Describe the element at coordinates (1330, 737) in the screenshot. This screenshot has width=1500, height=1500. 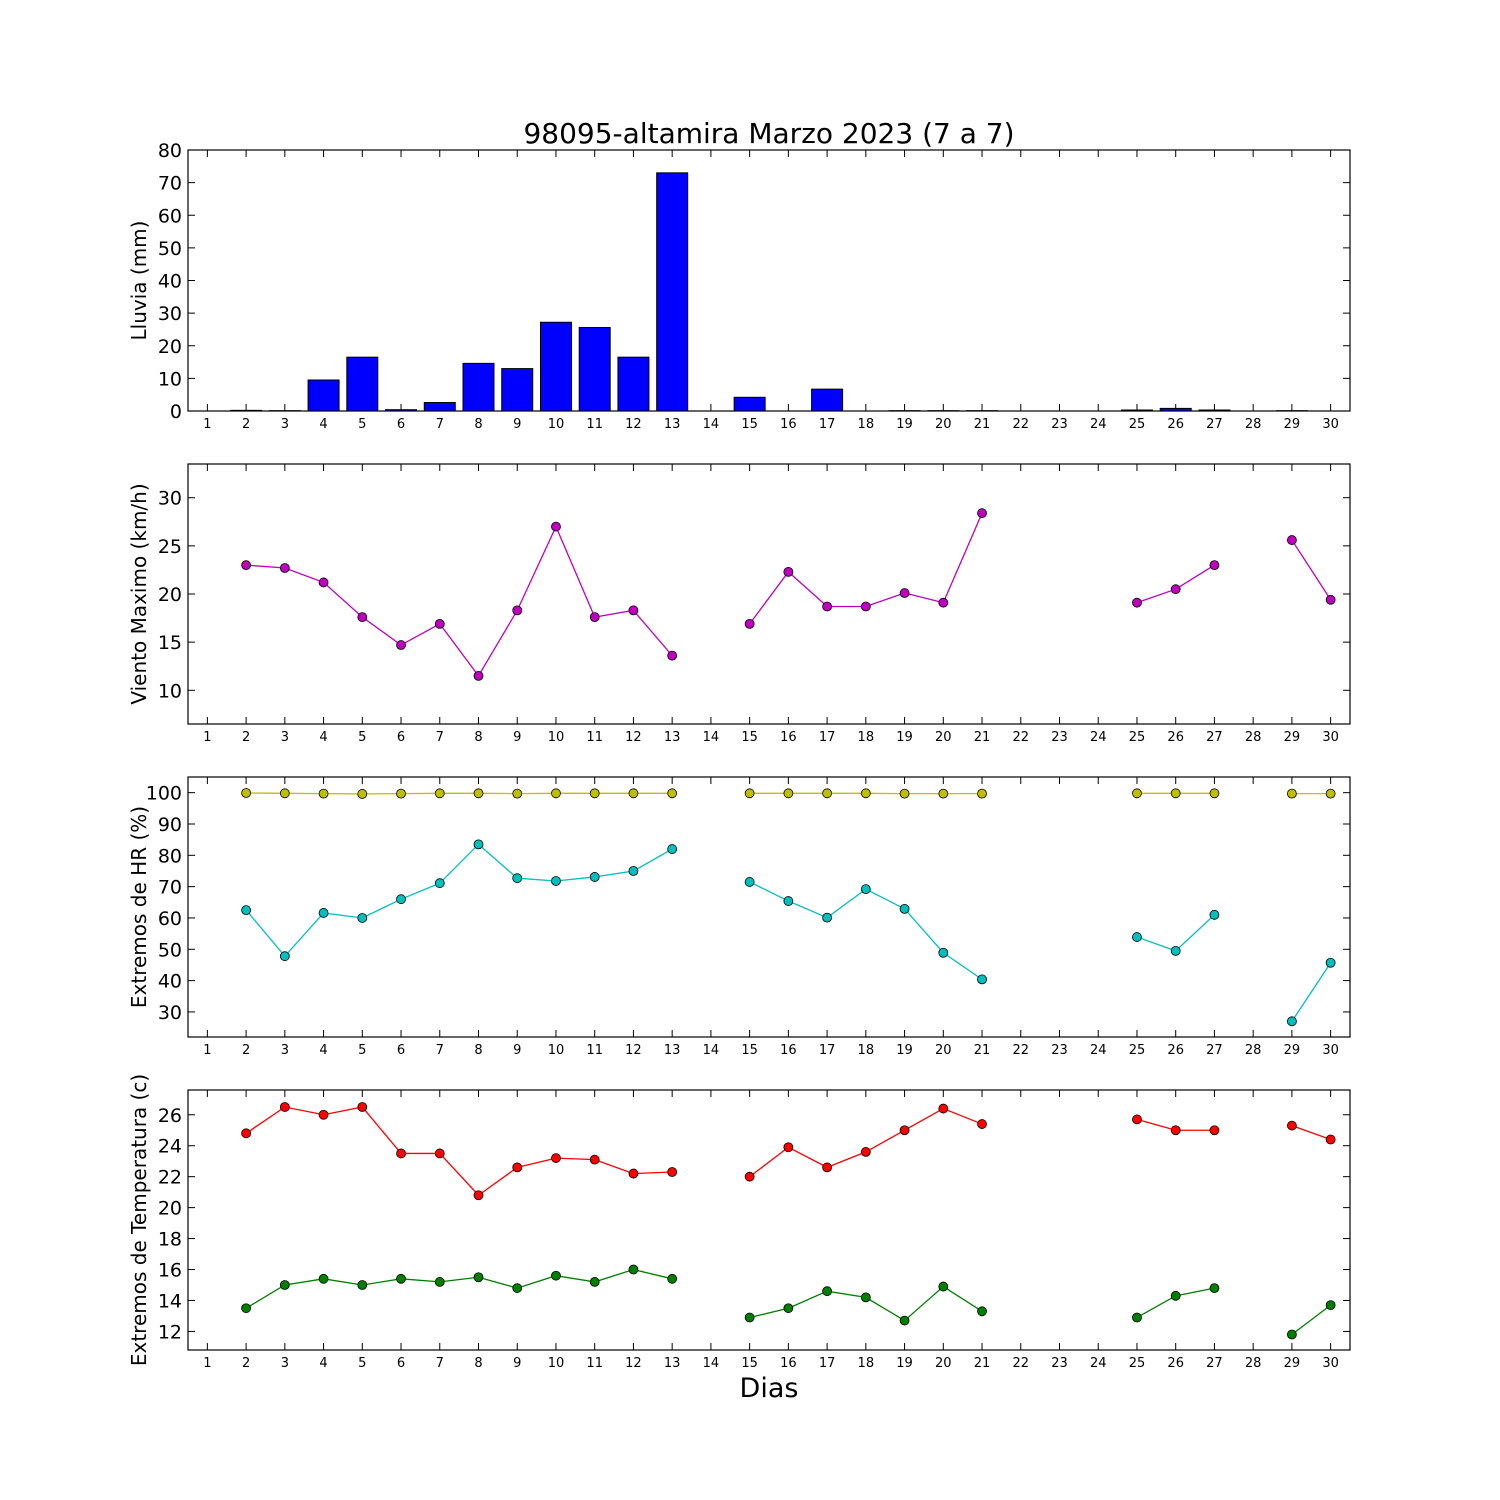
I see `x-tick-label: 30` at that location.